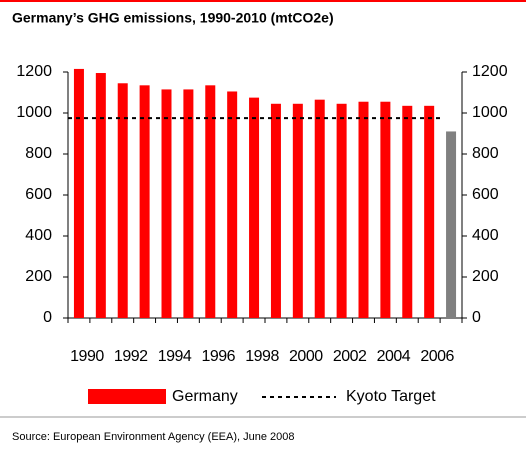  Describe the element at coordinates (485, 276) in the screenshot. I see `y2-tick-label: 200` at that location.